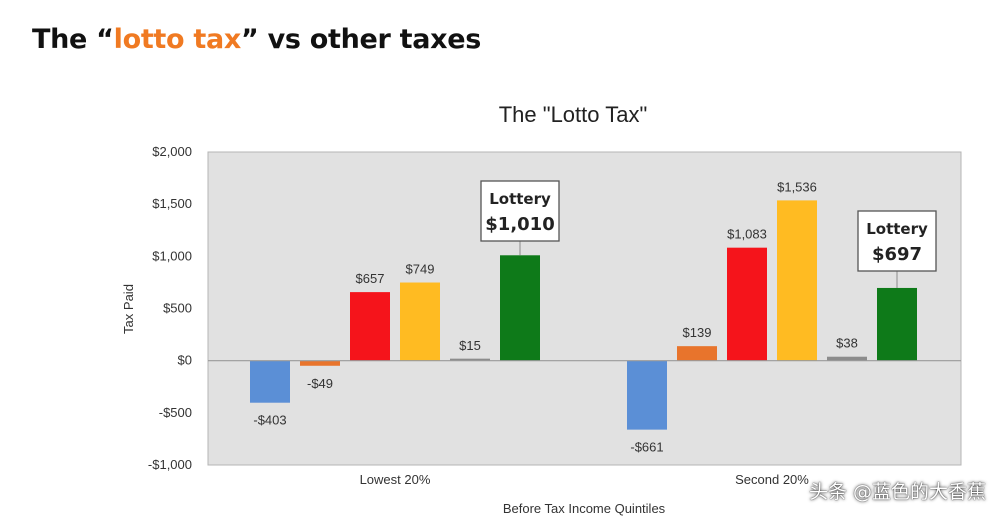 The height and width of the screenshot is (524, 1006). What do you see at coordinates (573, 114) in the screenshot?
I see `chart-title: The "Lotto Tax"` at bounding box center [573, 114].